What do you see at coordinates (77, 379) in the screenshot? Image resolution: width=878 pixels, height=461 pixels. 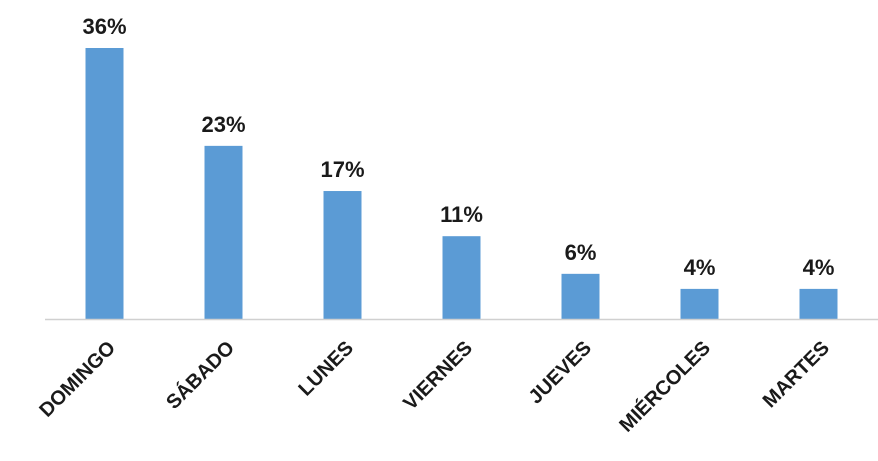 I see `category-label-0: DOMINGO` at bounding box center [77, 379].